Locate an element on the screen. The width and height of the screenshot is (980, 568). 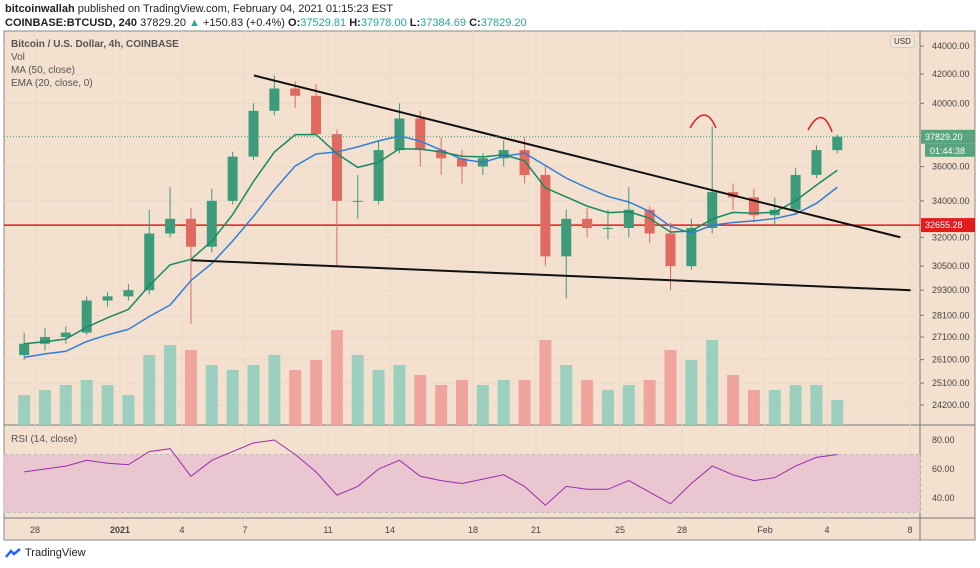
price-tick-label: 30500.00 is located at coordinates (951, 266).